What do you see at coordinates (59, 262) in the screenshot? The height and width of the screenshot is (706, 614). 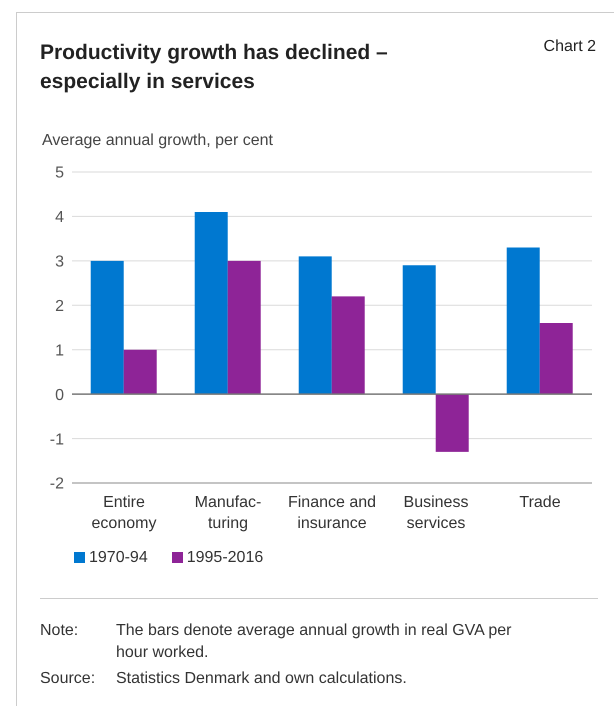 I see `y-tick-label: 3` at bounding box center [59, 262].